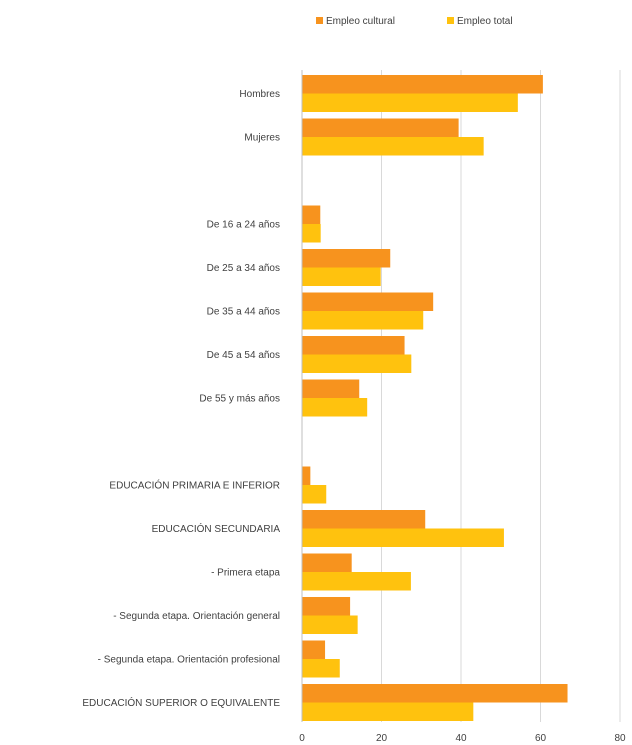  What do you see at coordinates (382, 738) in the screenshot?
I see `x-tick-label: 20` at bounding box center [382, 738].